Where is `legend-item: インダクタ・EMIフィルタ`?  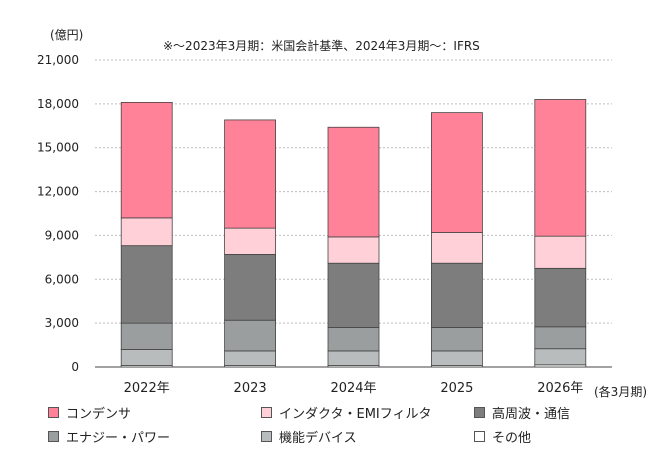
legend-item: インダクタ・EMIフィルタ is located at coordinates (367, 413).